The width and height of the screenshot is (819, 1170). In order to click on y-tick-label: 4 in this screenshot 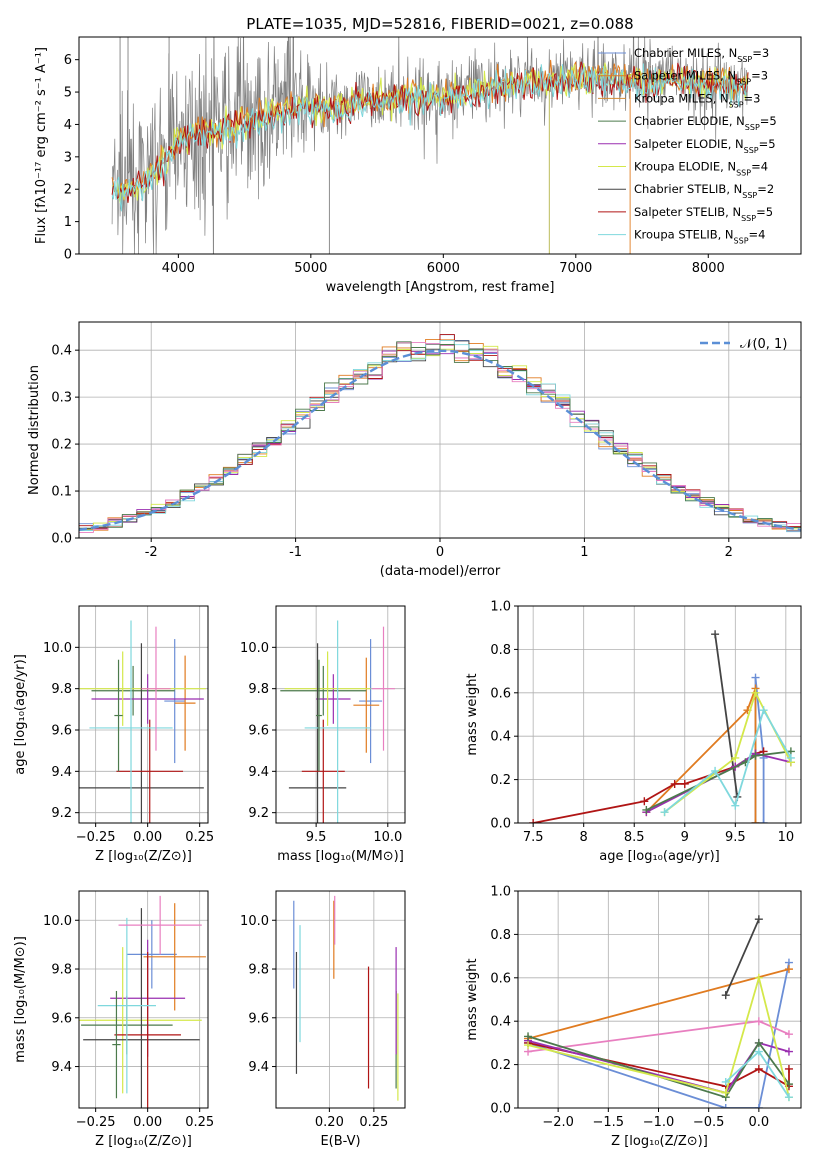, I will do `click(68, 125)`.